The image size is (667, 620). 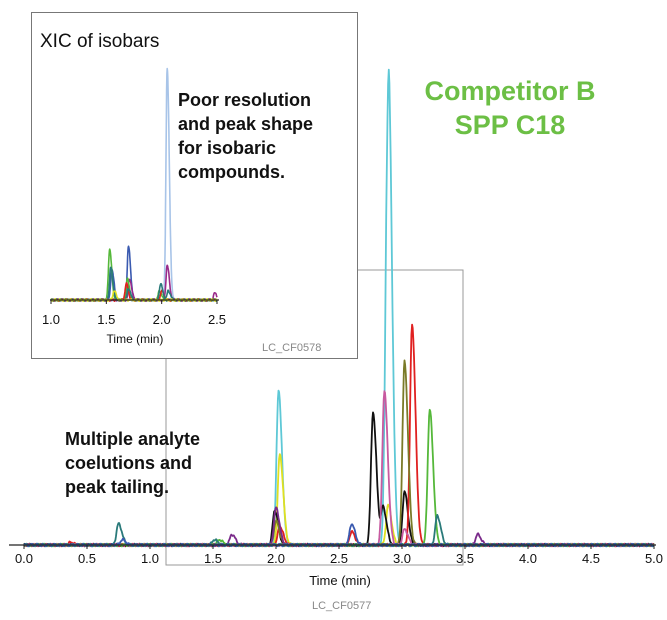 What do you see at coordinates (24, 558) in the screenshot?
I see `main-tick-label: 0.0` at bounding box center [24, 558].